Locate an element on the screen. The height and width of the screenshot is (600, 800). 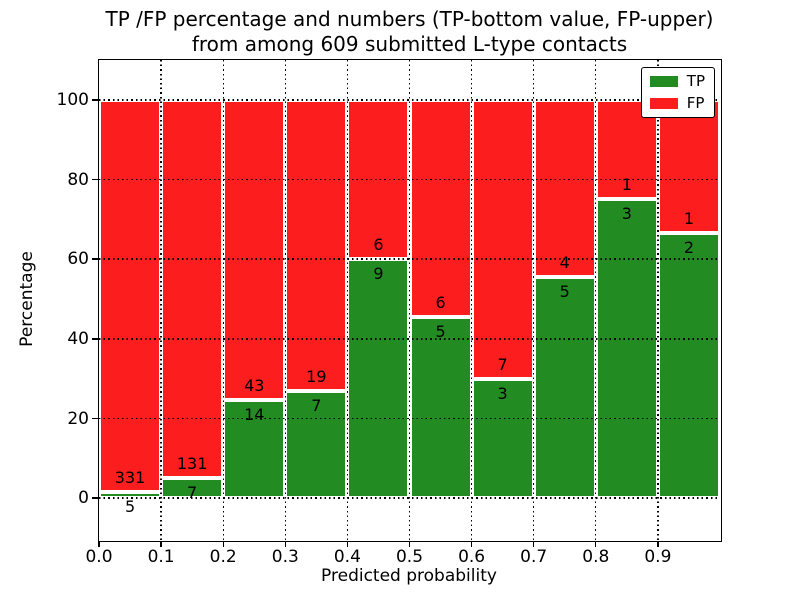
chart-title-line2: from among 609 submitted L-type contacts is located at coordinates (409, 44).